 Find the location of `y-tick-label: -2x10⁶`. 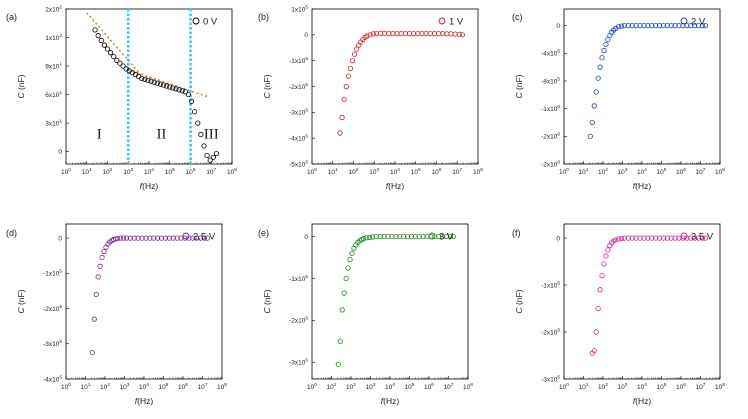

y-tick-label: -2x10⁶ is located at coordinates (550, 136).